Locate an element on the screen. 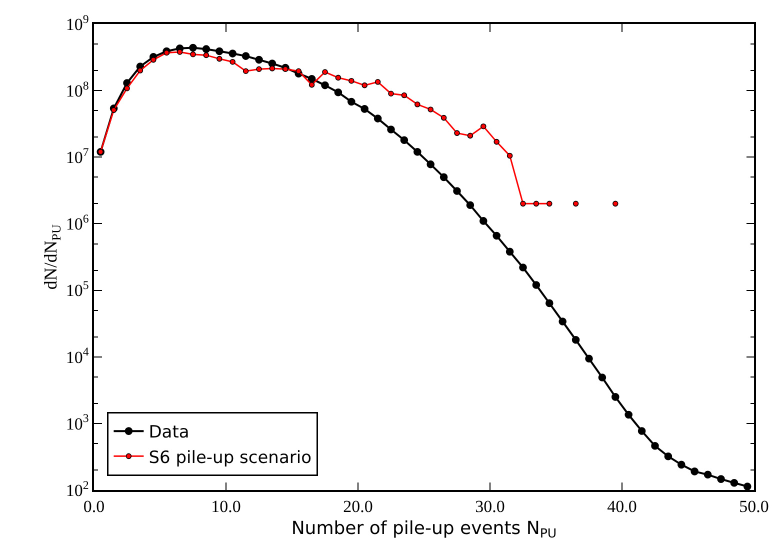 The image size is (781, 556). legend-label: S6 pile-up scenario is located at coordinates (230, 458).